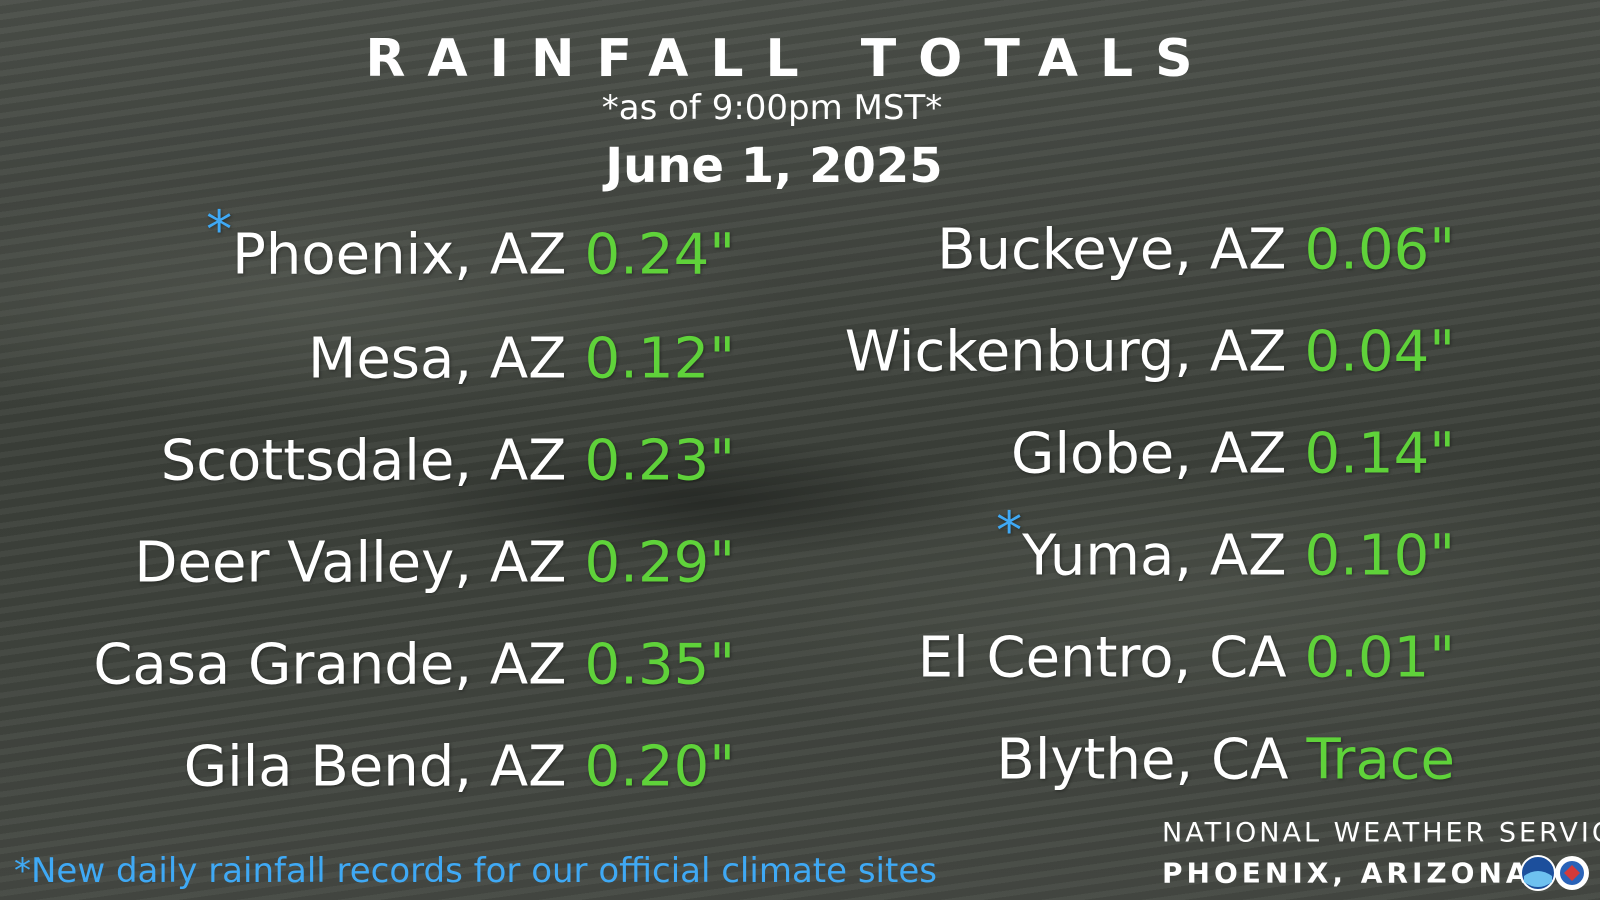  What do you see at coordinates (659, 563) in the screenshot?
I see `amount: 0.29"` at bounding box center [659, 563].